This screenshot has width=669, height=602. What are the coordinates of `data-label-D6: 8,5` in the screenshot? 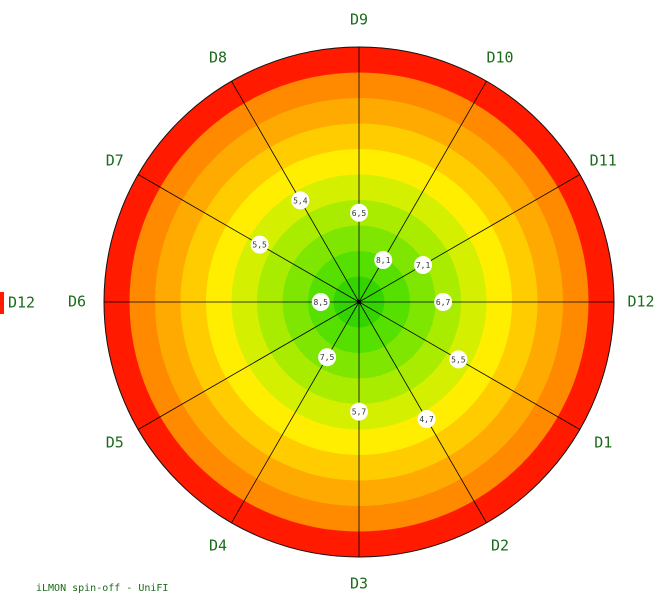 It's located at (321, 302).